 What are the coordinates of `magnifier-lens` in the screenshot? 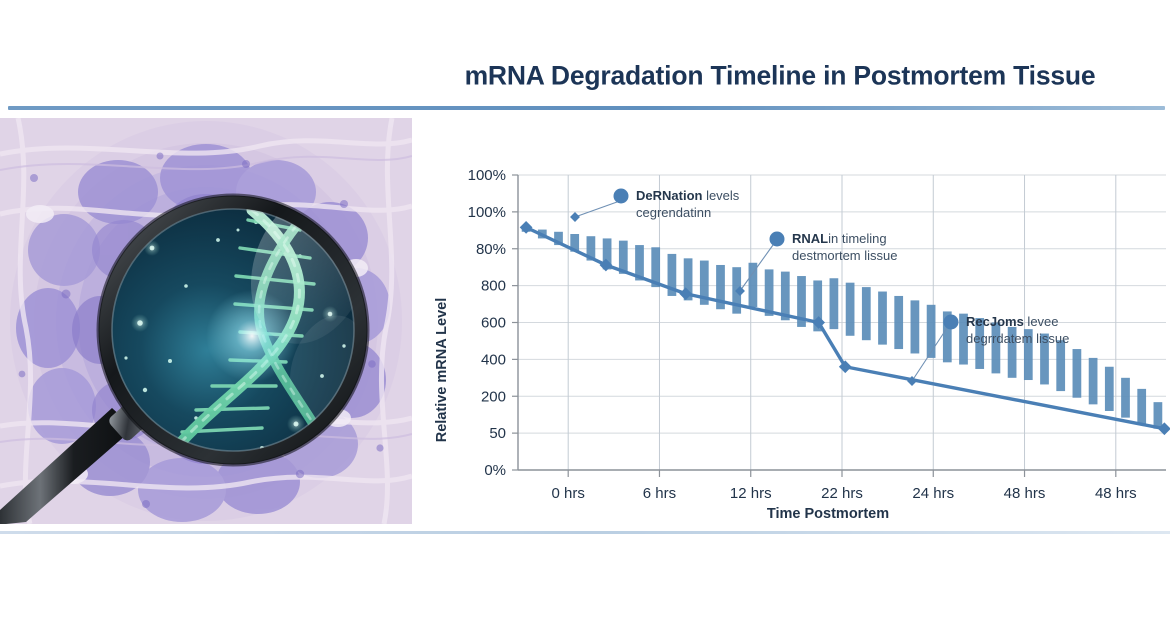 It's located at (233, 330).